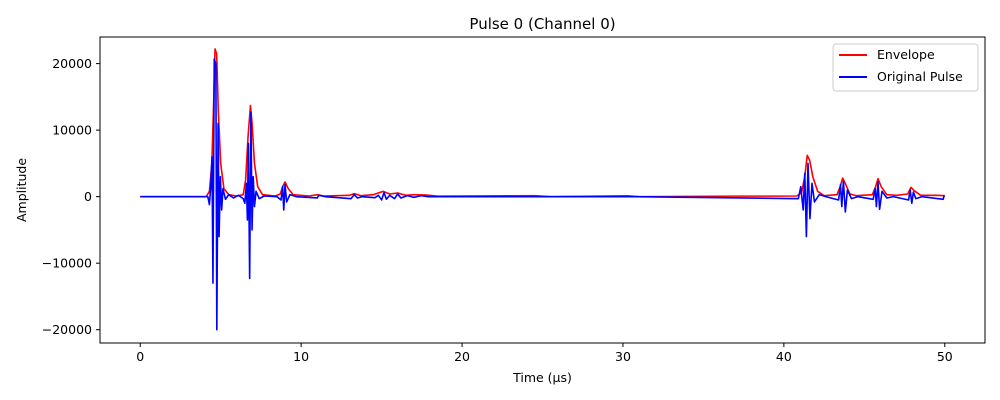  What do you see at coordinates (623, 356) in the screenshot?
I see `x-tick-label: 30` at bounding box center [623, 356].